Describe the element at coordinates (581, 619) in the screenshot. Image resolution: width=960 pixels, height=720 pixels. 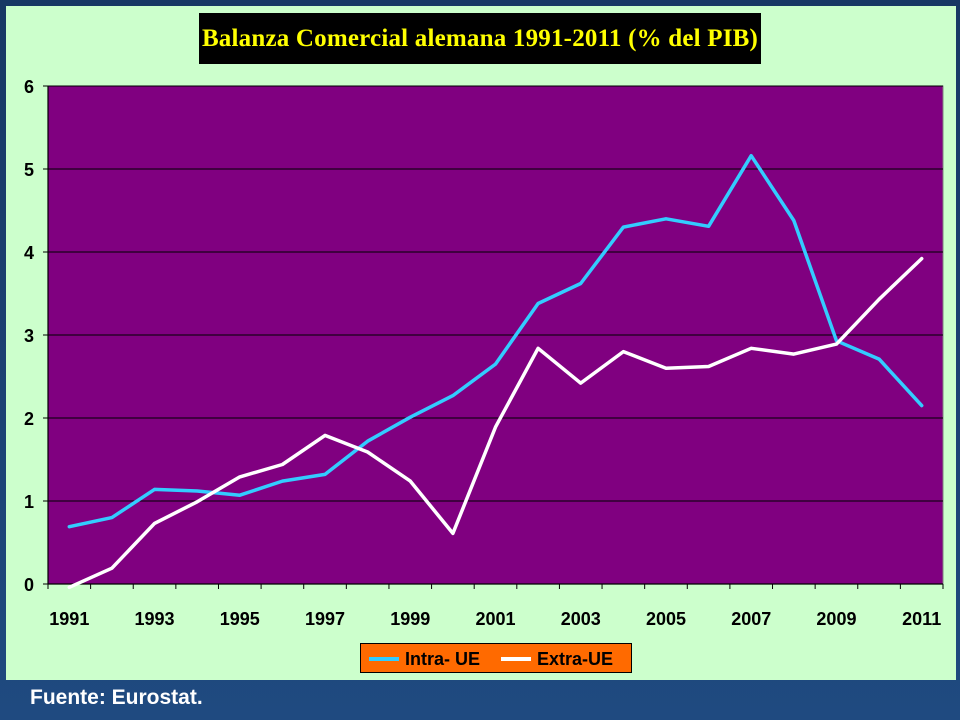
I see `x-tick-label: 2003` at that location.